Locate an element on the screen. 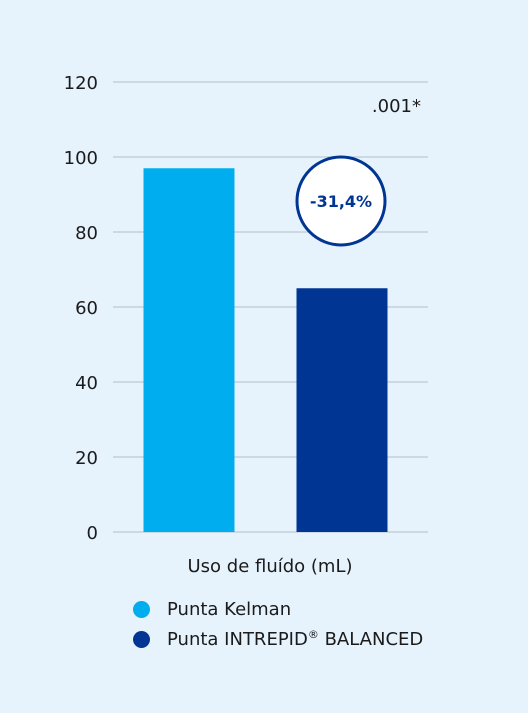  y-tick-label-0: 0 is located at coordinates (92, 533).